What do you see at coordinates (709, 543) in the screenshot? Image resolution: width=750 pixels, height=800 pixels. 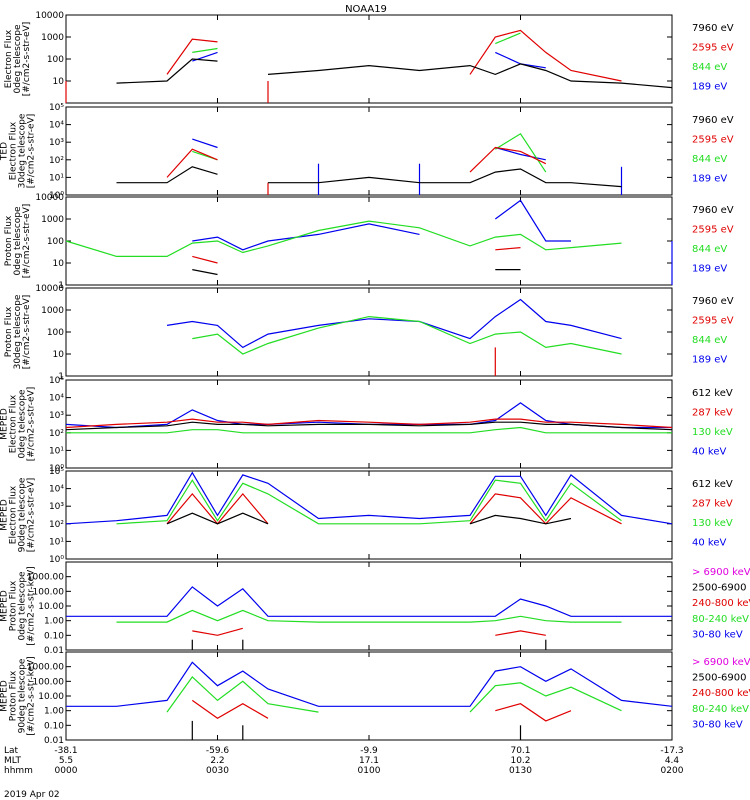 I see `legend-entry: 40 keV` at bounding box center [709, 543].